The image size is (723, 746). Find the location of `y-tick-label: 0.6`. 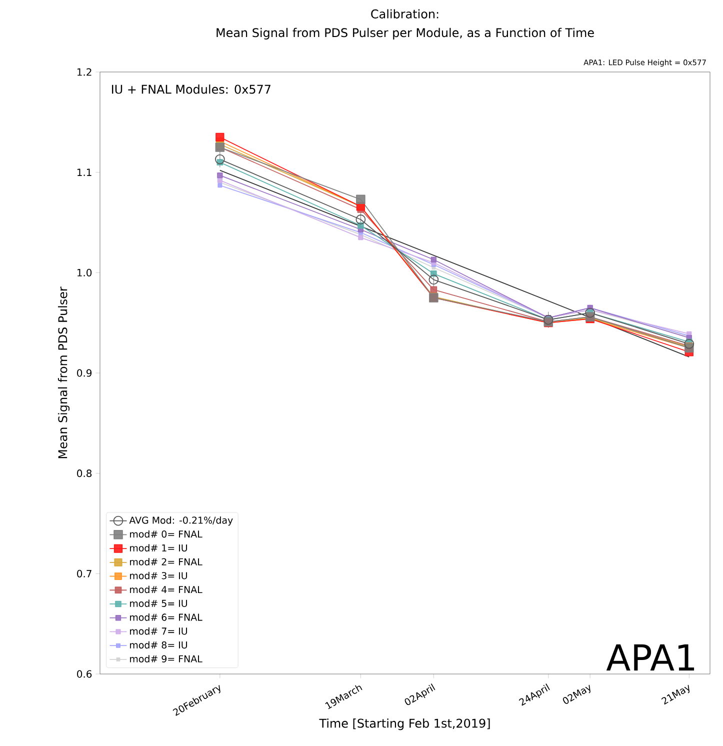

y-tick-label: 0.6 is located at coordinates (84, 674).